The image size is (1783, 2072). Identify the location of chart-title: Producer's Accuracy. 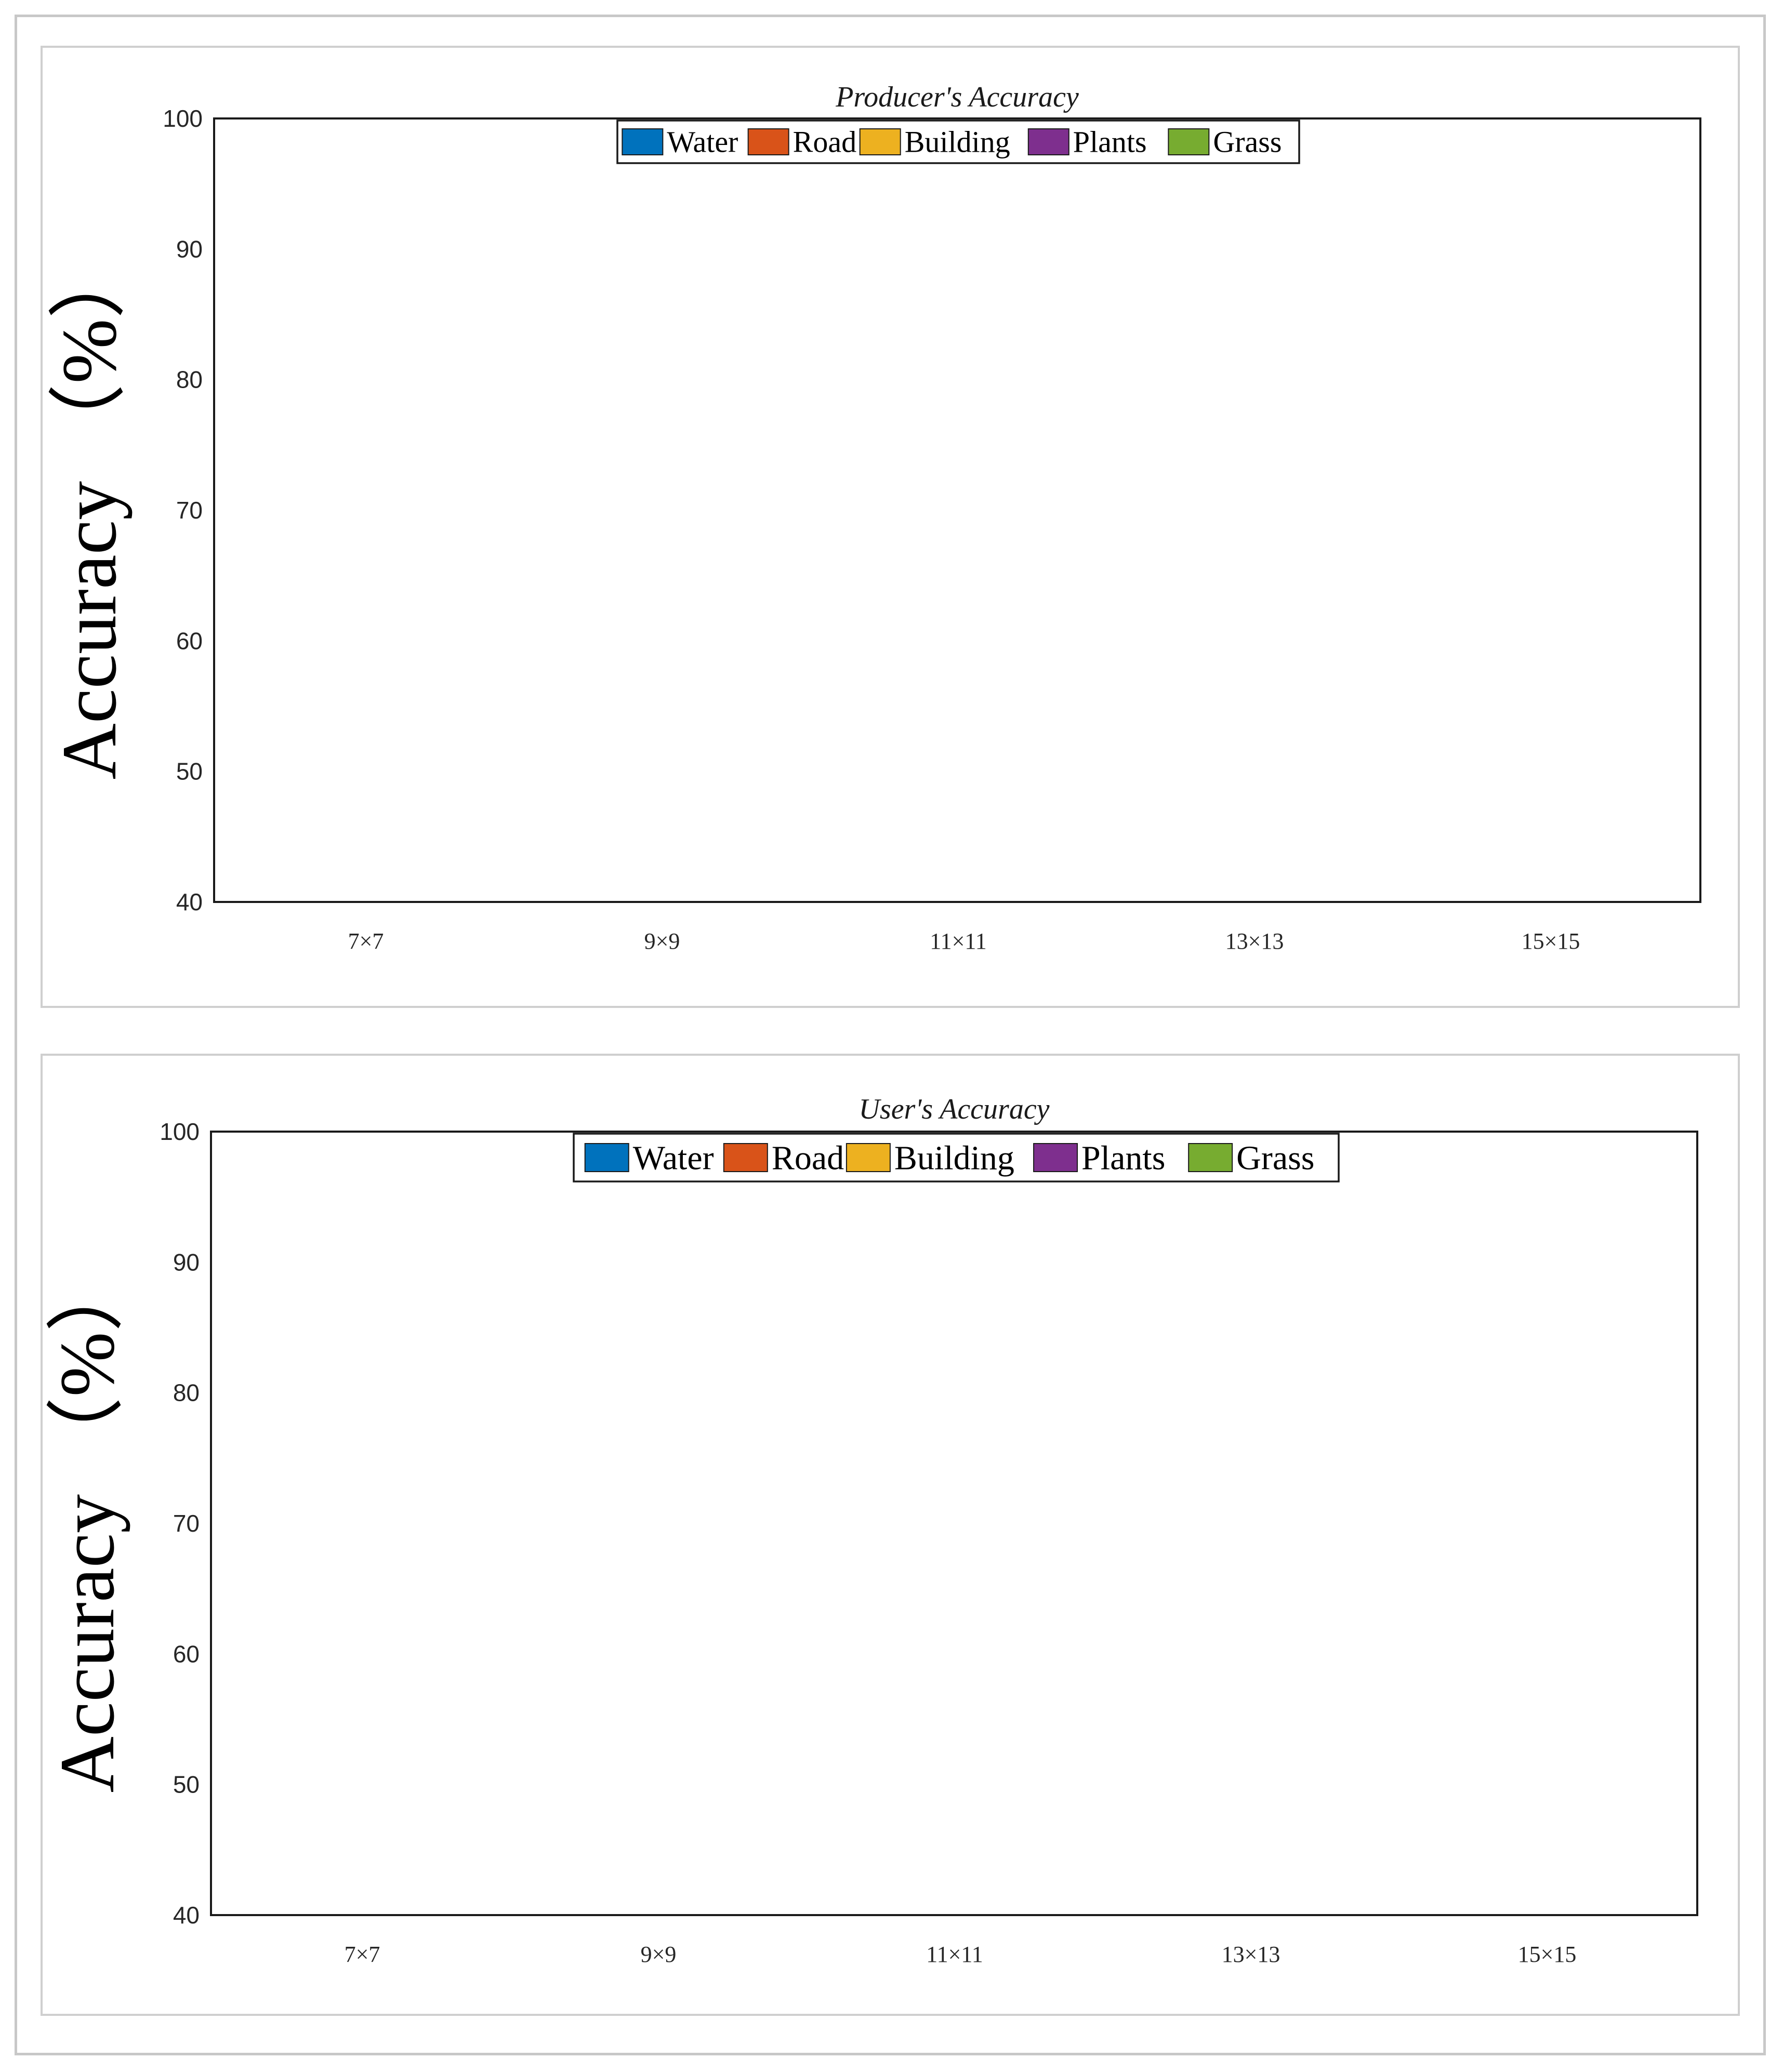
(957, 97).